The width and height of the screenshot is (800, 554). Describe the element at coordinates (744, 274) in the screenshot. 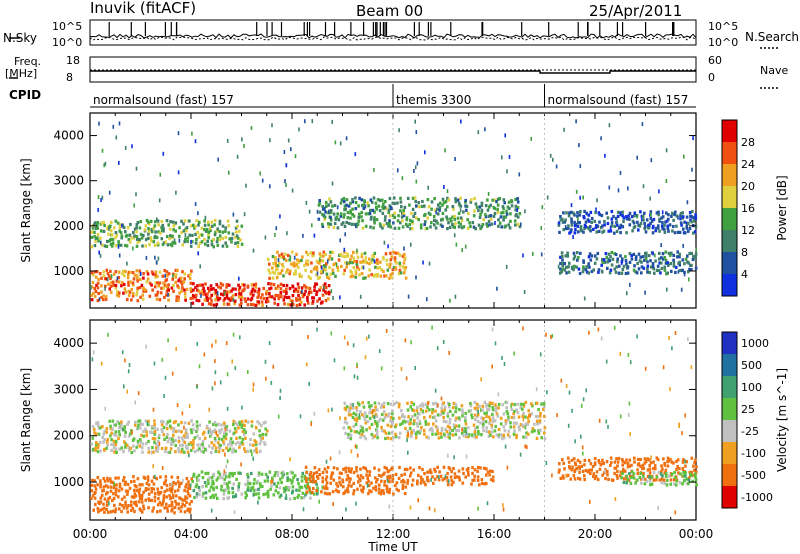

I see `colorbar-tick-label: 4` at that location.